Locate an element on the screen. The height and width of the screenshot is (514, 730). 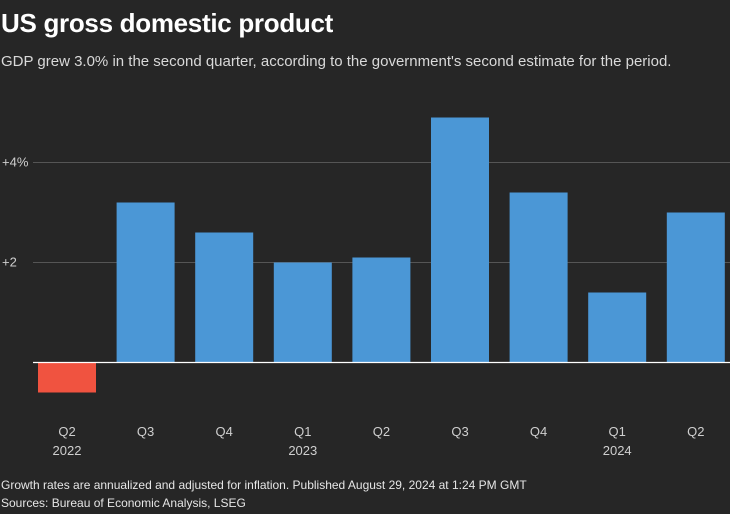
chart-title: US gross domestic product is located at coordinates (167, 23).